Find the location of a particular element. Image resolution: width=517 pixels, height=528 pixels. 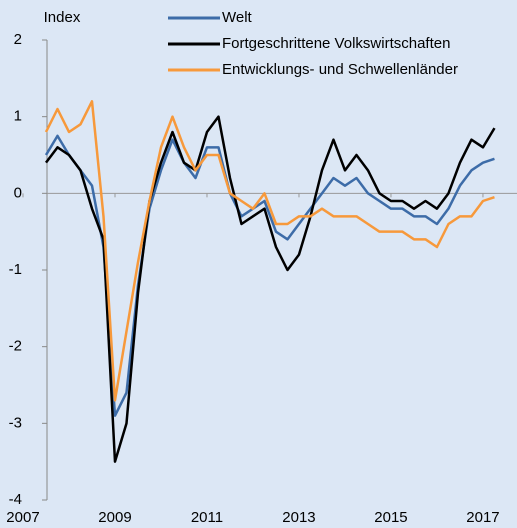

legend-label: Entwicklungs- und Schwellenländer is located at coordinates (340, 69).